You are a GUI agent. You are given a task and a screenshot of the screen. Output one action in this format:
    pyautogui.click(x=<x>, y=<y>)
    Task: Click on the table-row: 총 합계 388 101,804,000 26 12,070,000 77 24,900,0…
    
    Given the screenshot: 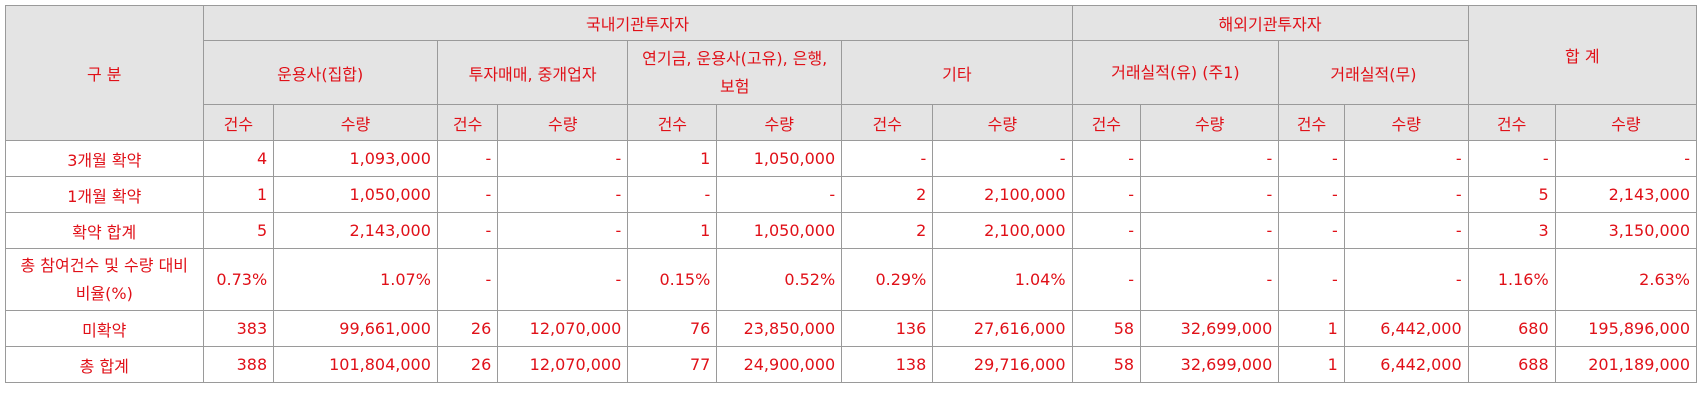 What is the action you would take?
    pyautogui.click(x=851, y=364)
    